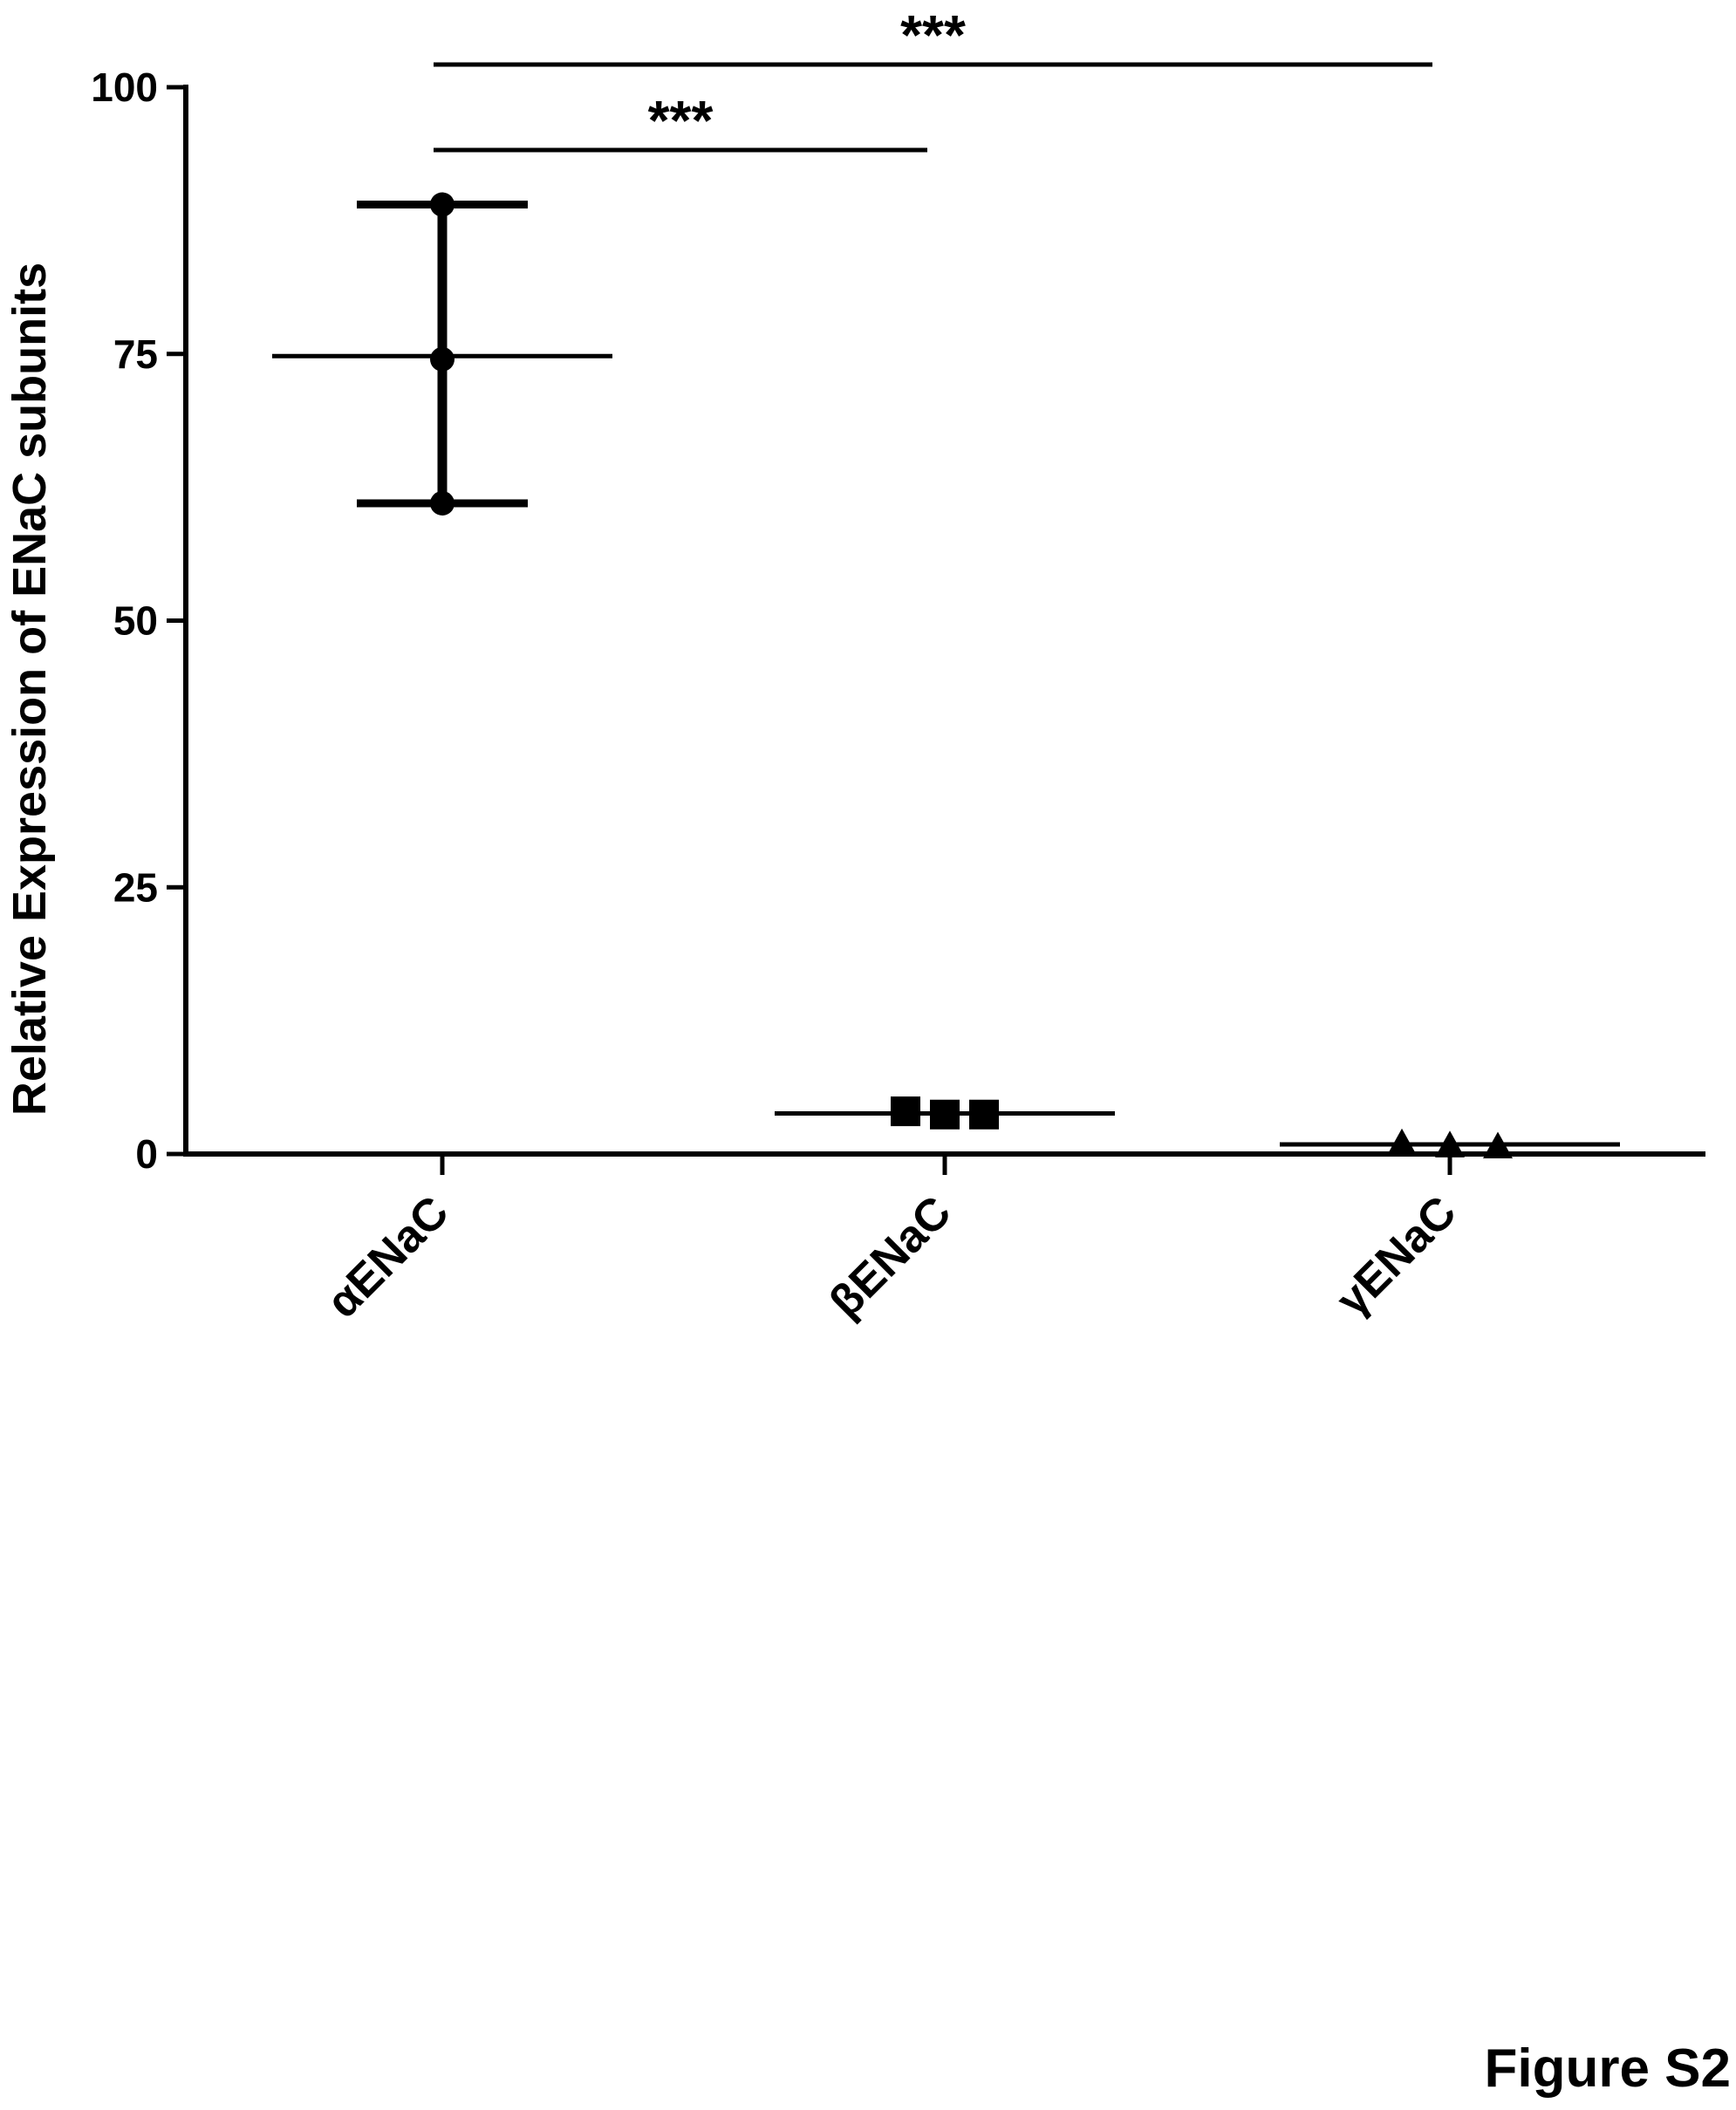  Describe the element at coordinates (890, 1257) in the screenshot. I see `x-tick-label: βENaC` at that location.